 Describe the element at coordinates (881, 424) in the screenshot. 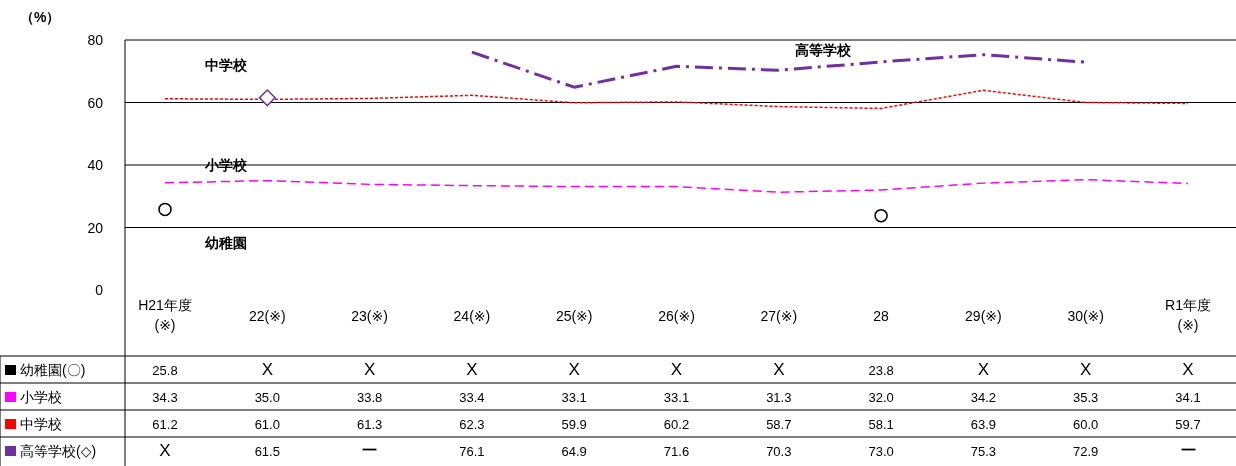

I see `data-label: 58.1` at that location.